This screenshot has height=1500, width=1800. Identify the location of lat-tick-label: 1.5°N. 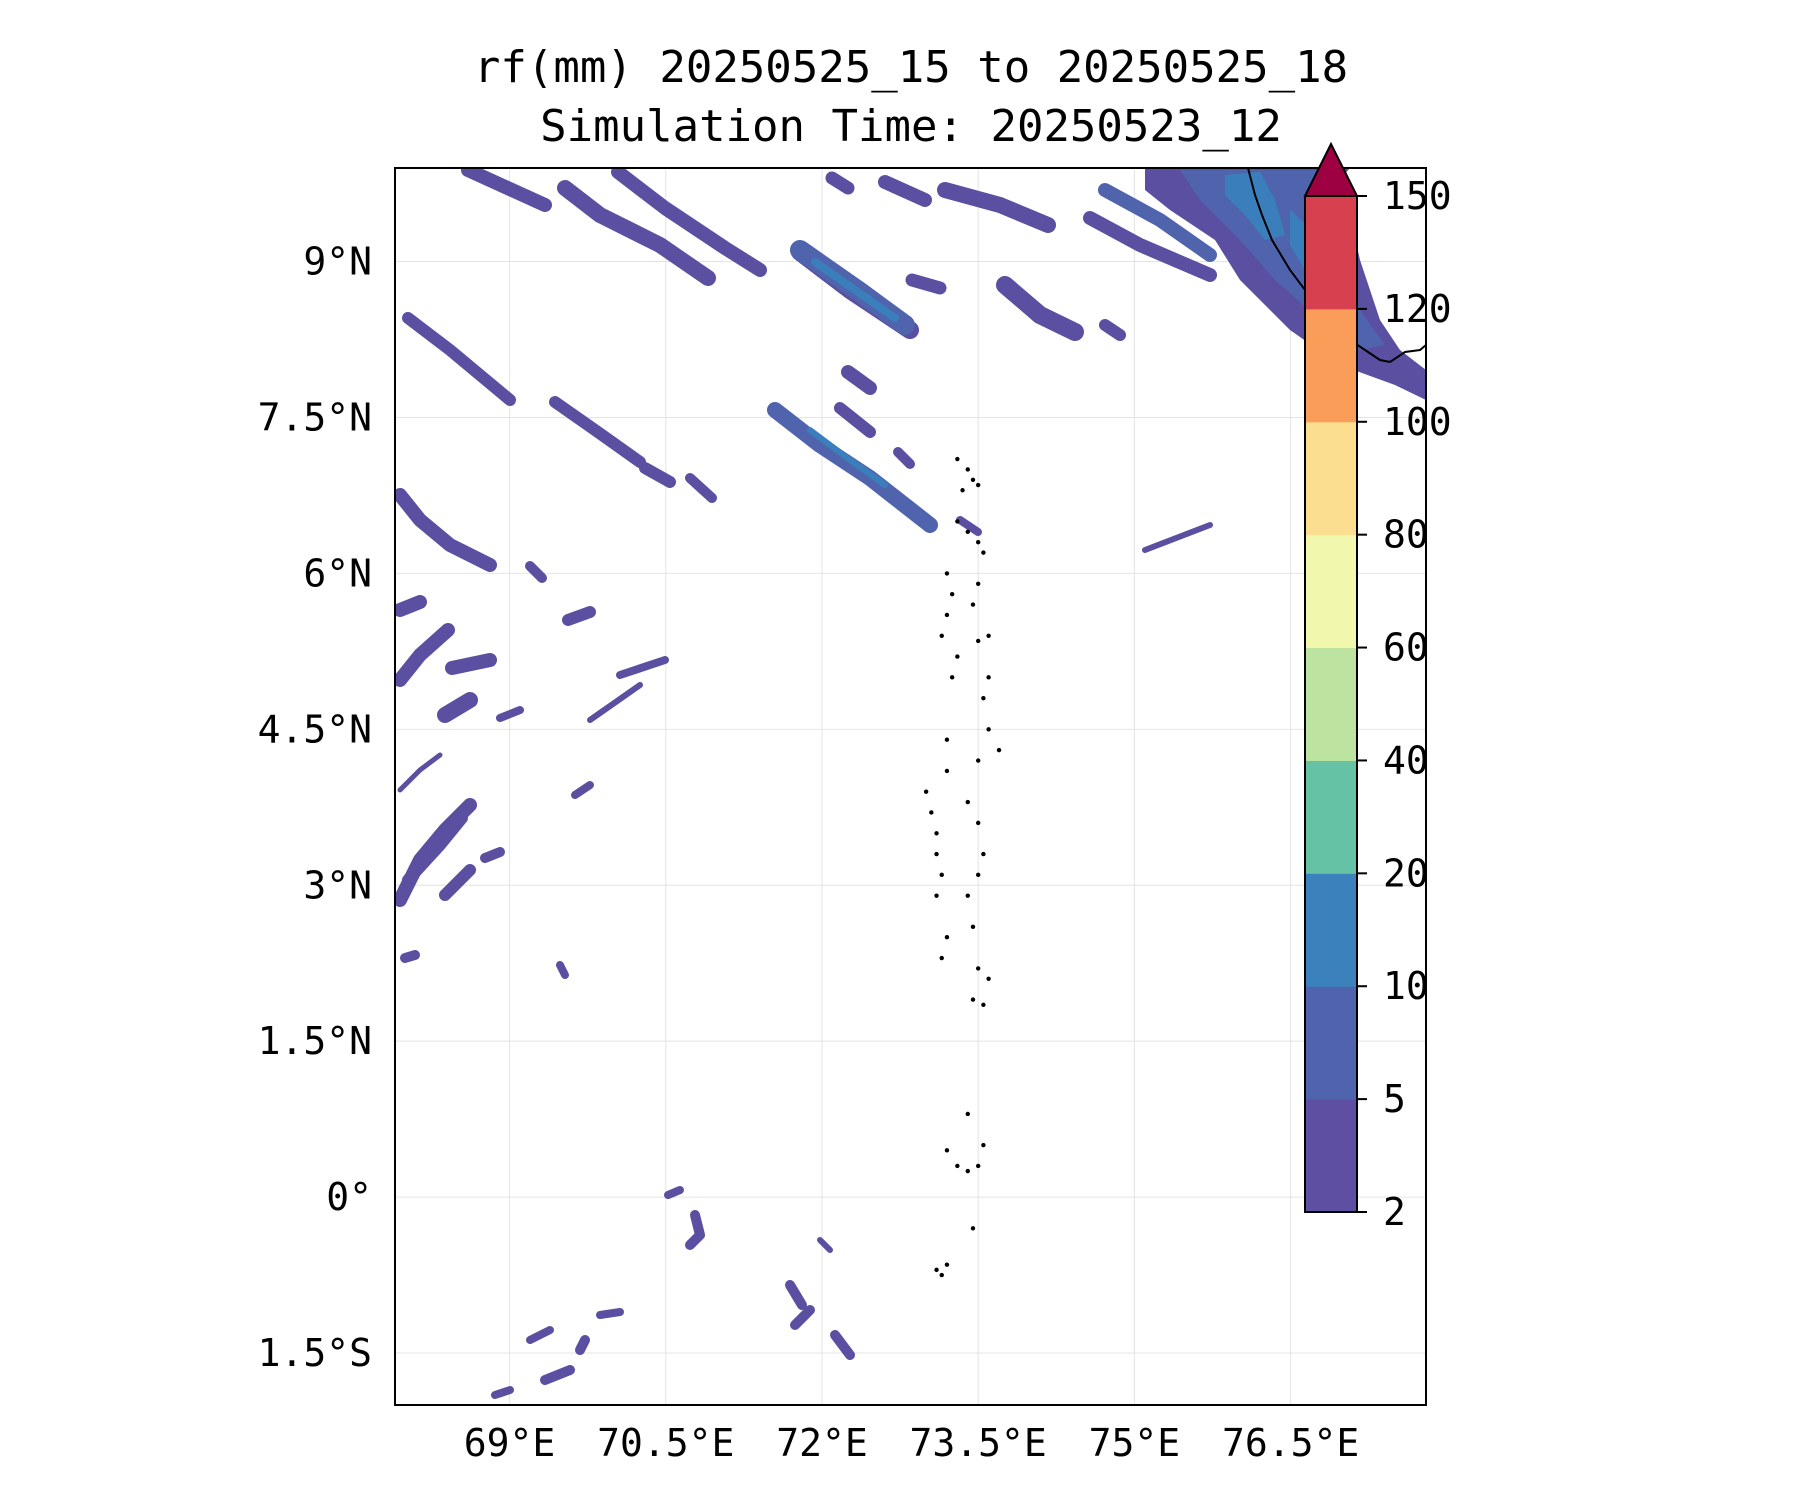
(315, 1041).